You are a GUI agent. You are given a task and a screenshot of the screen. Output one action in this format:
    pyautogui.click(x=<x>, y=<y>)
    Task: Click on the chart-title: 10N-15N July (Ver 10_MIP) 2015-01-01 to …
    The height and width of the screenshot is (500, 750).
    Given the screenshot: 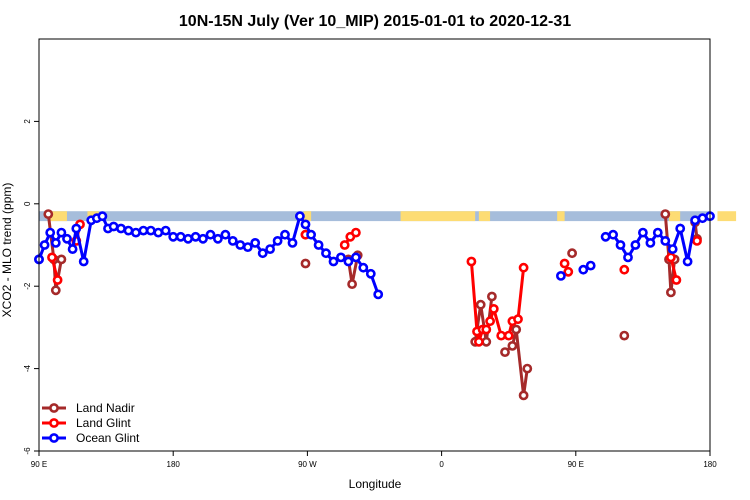 What is the action you would take?
    pyautogui.click(x=375, y=21)
    